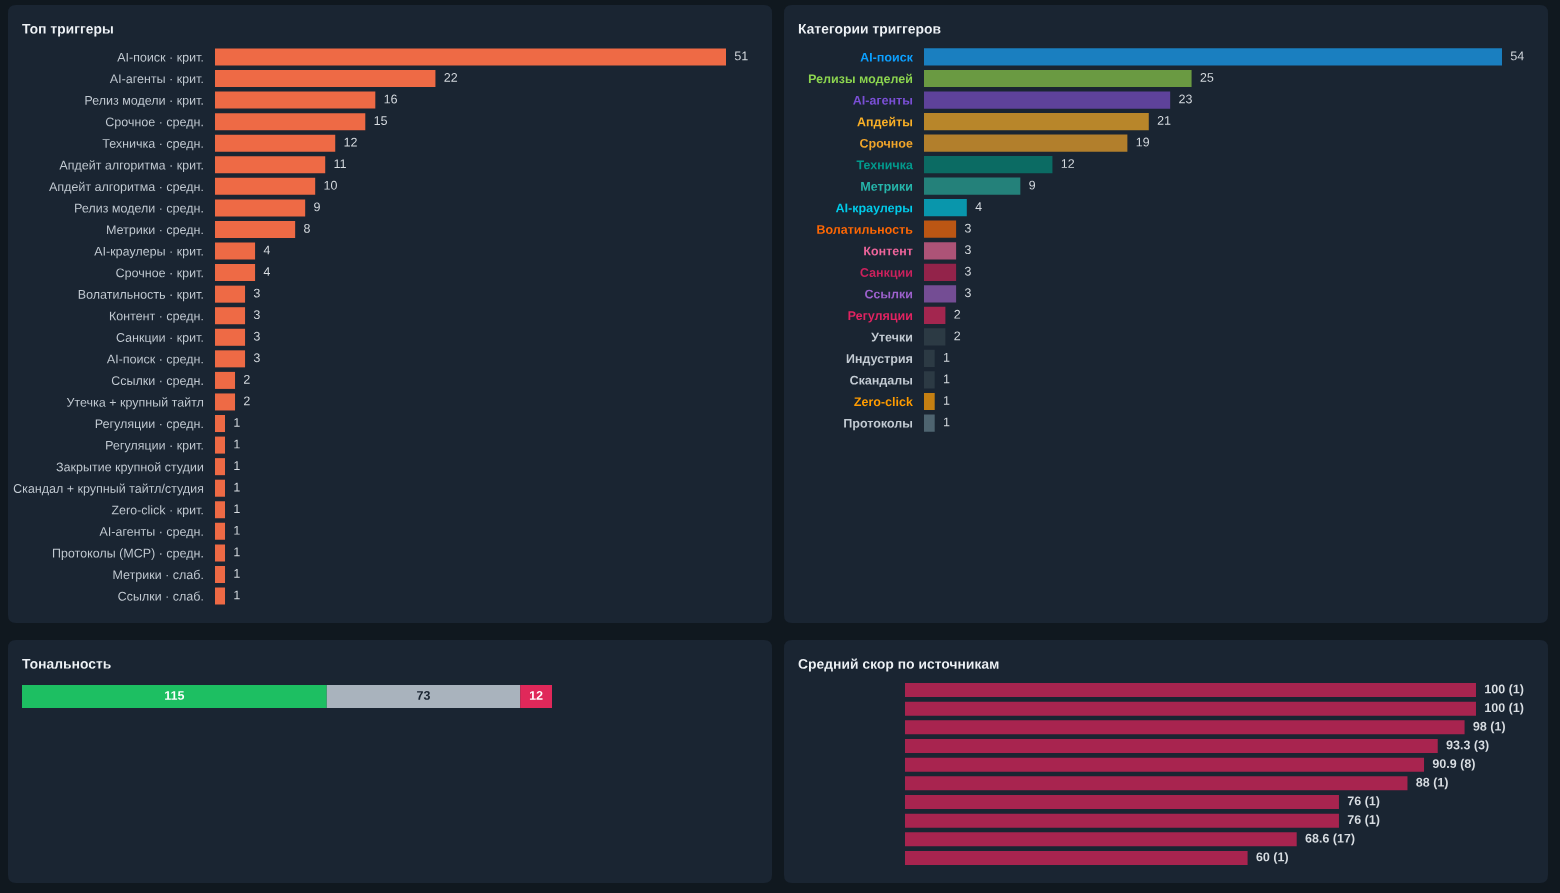  I want to click on data-label: 88 (1), so click(1432, 783).